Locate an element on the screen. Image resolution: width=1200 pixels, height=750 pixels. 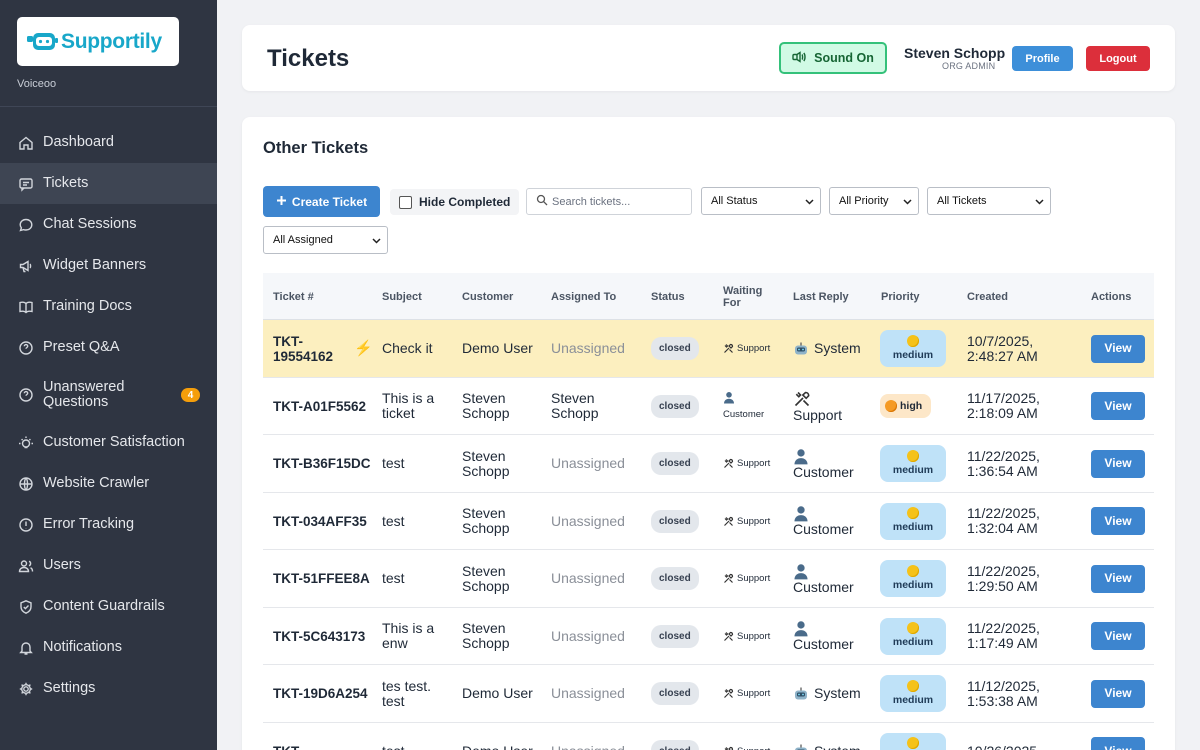
brand-name: Supportily is located at coordinates (111, 41).